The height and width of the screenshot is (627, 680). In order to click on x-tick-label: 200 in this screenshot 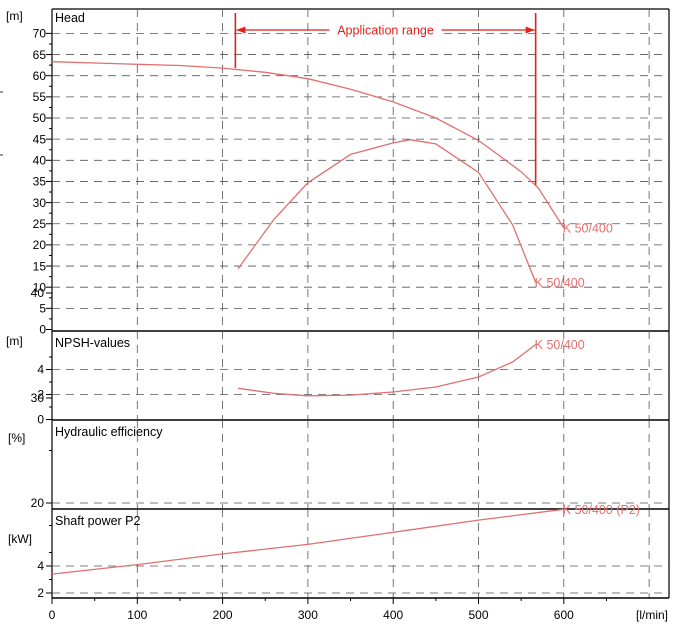, I will do `click(223, 615)`.